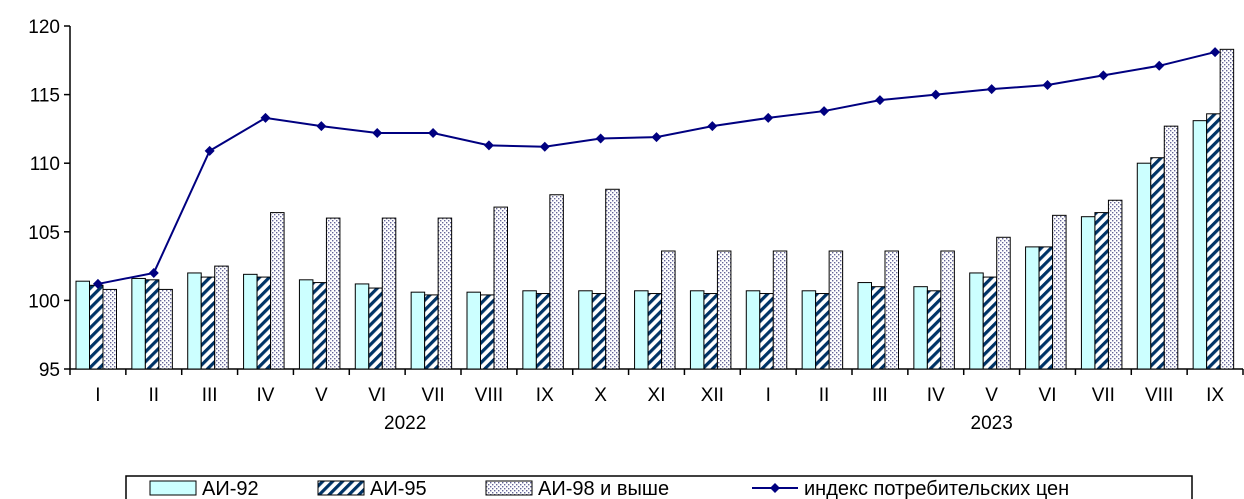 The image size is (1244, 499). I want to click on legend-label: индекс потребительских цен, so click(936, 488).